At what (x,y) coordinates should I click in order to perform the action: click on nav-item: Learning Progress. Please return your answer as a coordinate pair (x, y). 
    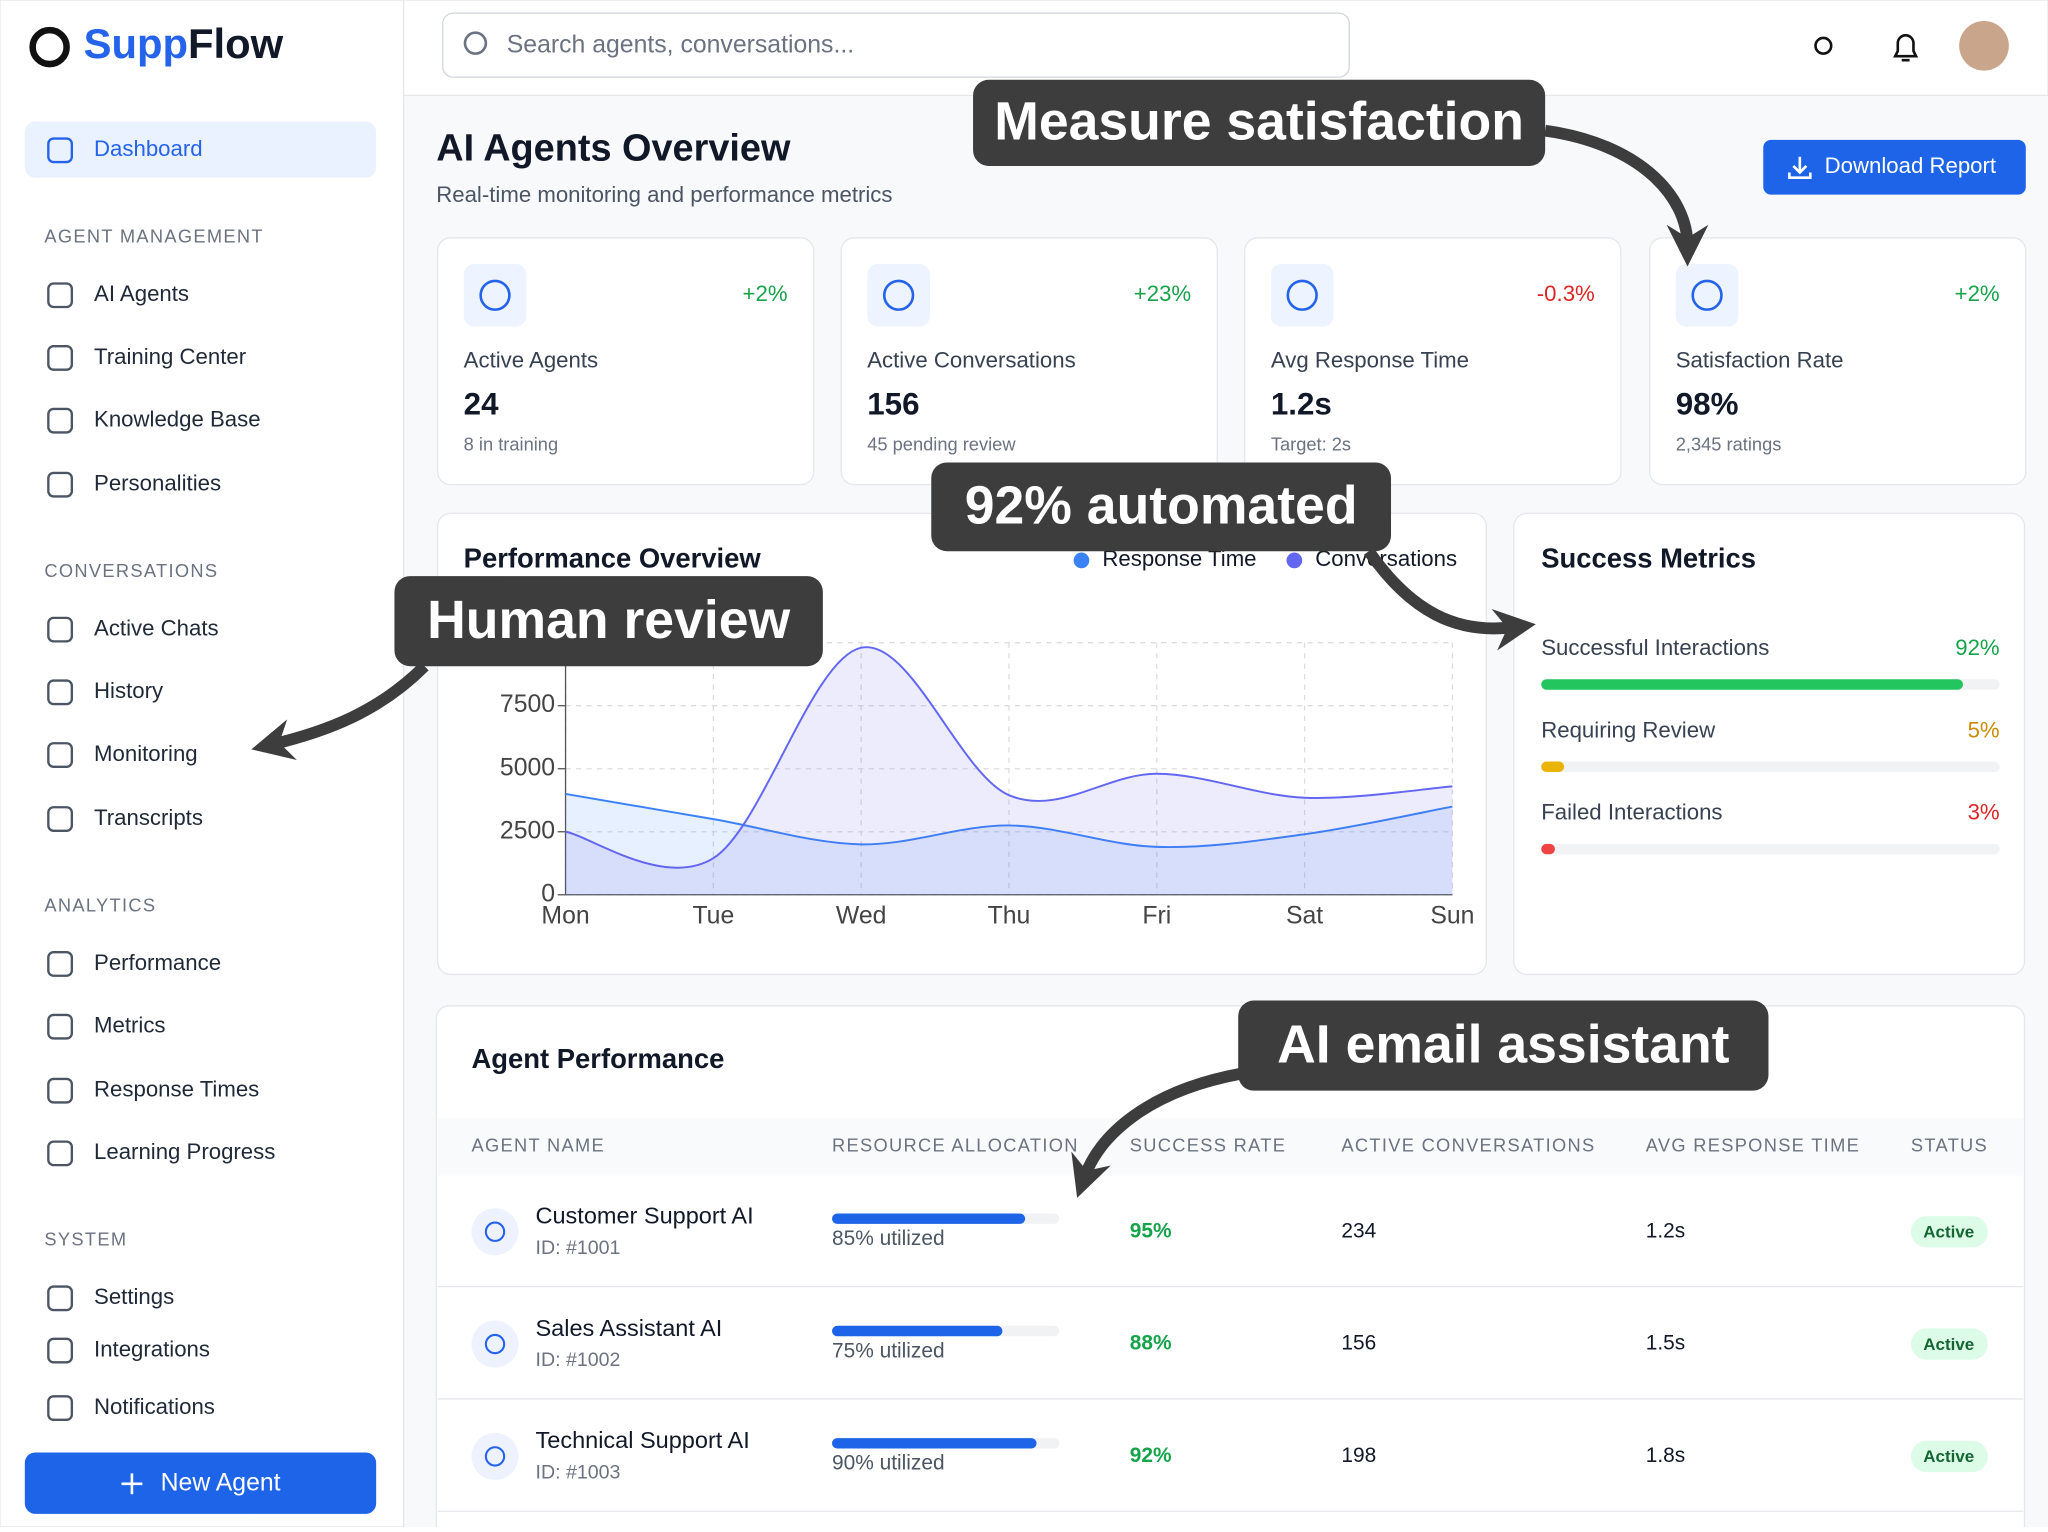
    Looking at the image, I should click on (184, 1151).